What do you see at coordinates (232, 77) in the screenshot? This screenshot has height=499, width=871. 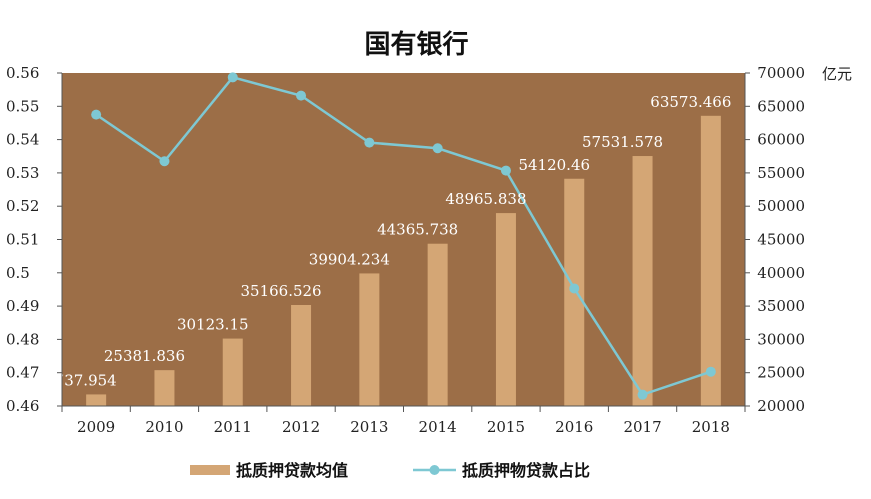 I see `line-point-2011` at bounding box center [232, 77].